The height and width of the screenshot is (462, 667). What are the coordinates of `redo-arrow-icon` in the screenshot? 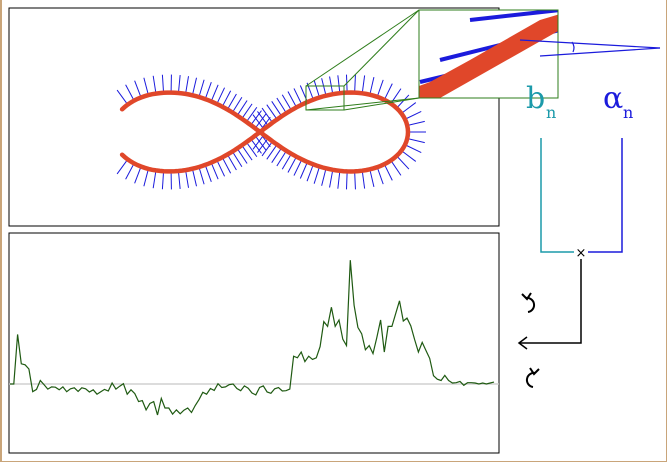 It's located at (532, 377).